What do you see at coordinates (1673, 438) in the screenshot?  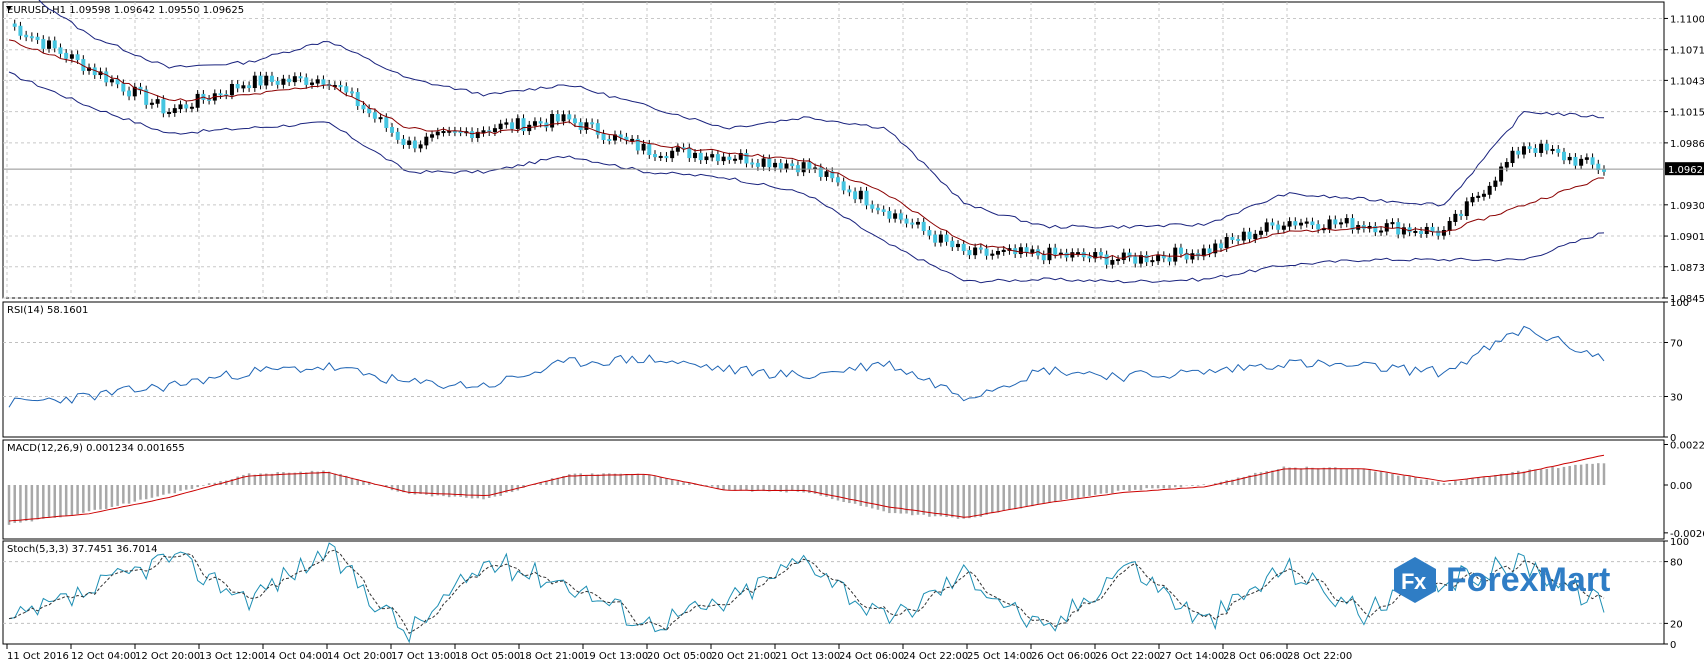 I see `y-tick-label: 0` at bounding box center [1673, 438].